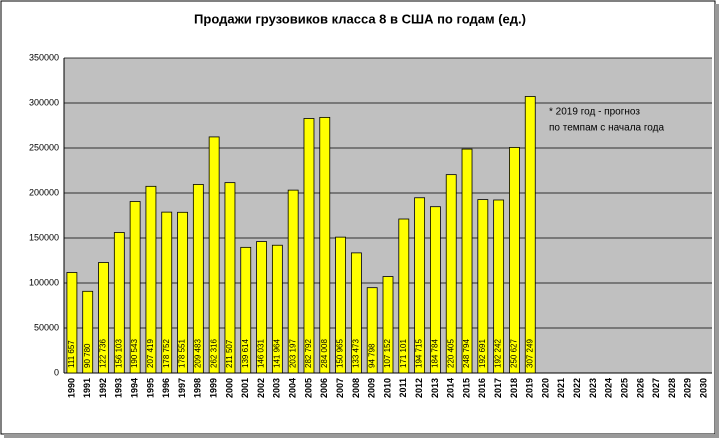  What do you see at coordinates (593, 388) in the screenshot?
I see `x-tick-label: 2023` at bounding box center [593, 388].